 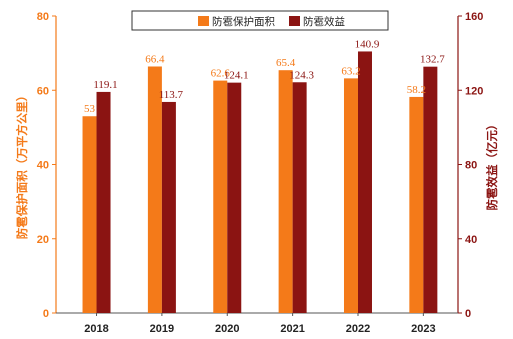 What do you see at coordinates (46, 314) in the screenshot?
I see `left-tick-label: 0` at bounding box center [46, 314].